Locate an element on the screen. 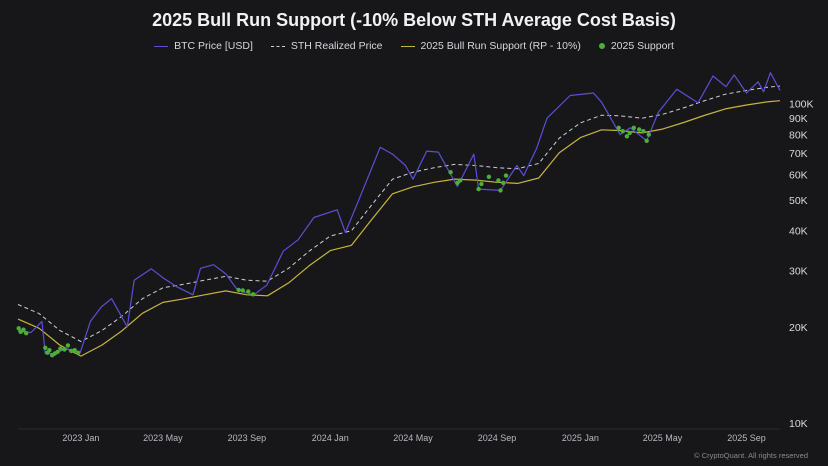 The height and width of the screenshot is (466, 828). watermark: © CryptoQuant. All rights reserved is located at coordinates (751, 455).